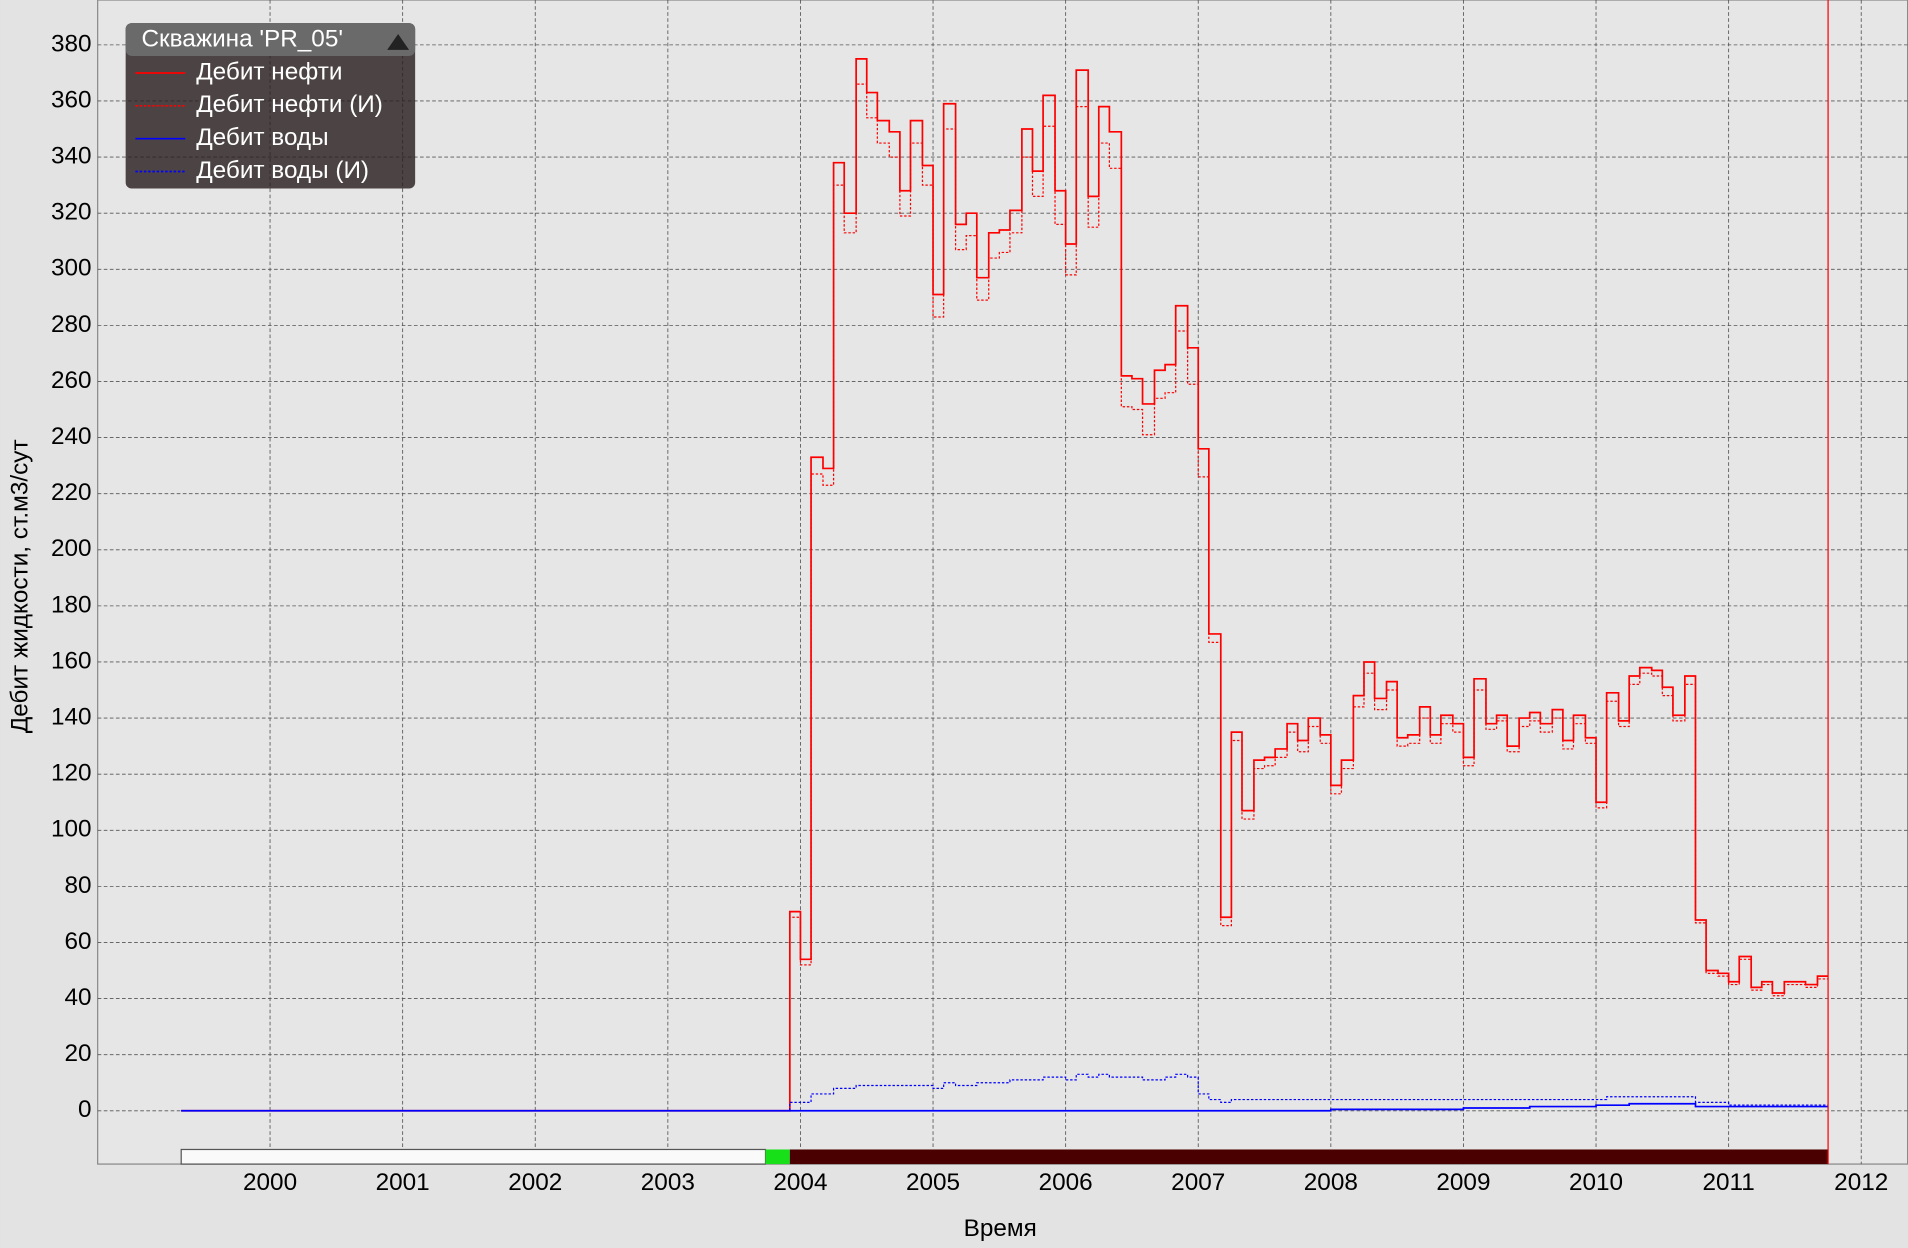 The height and width of the screenshot is (1248, 1908). I want to click on y-tick-label: 380, so click(71, 43).